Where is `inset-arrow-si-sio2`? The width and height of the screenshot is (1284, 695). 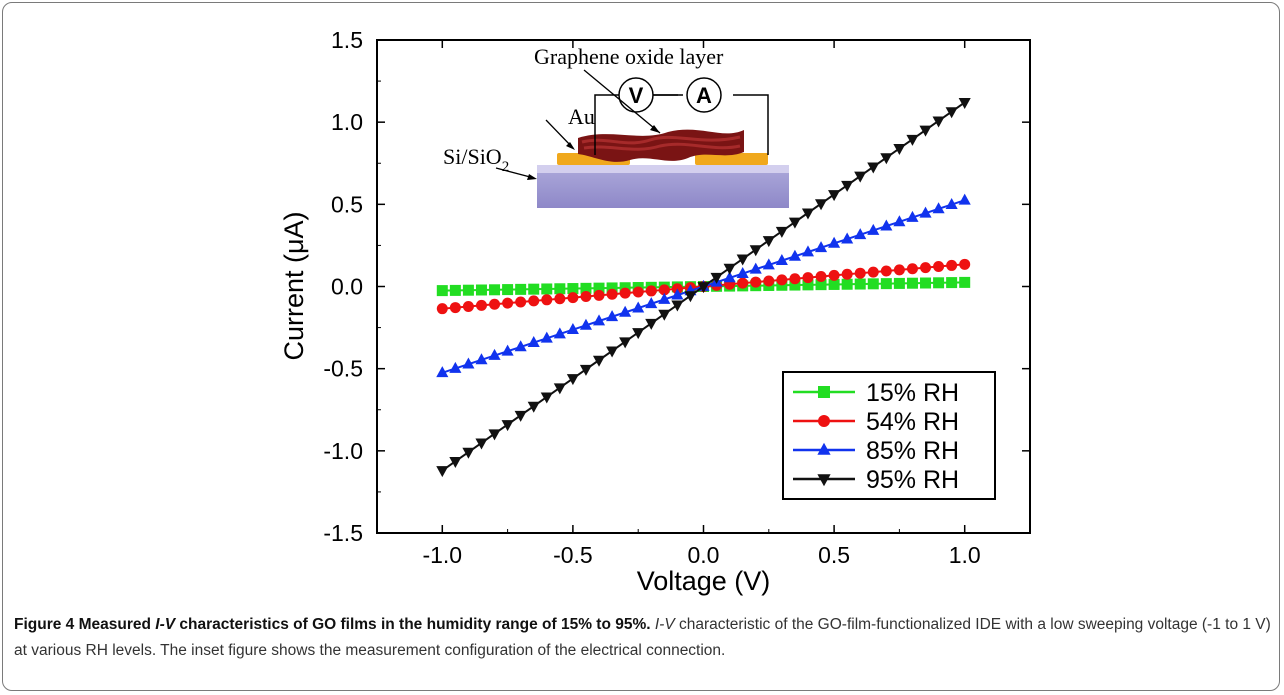
inset-arrow-si-sio2 is located at coordinates (515, 173).